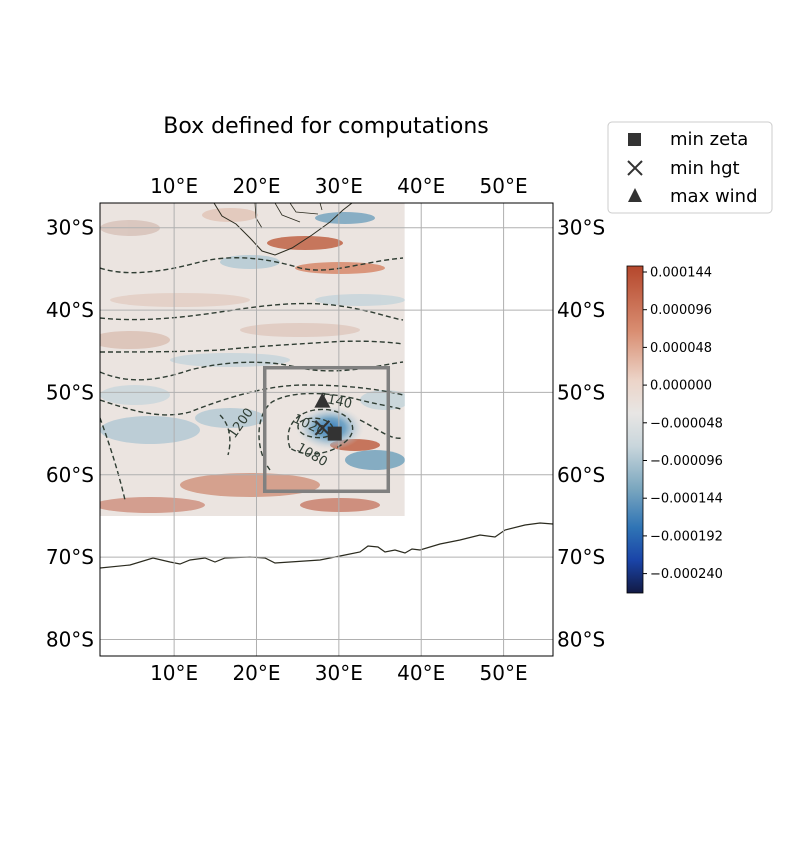 This screenshot has width=800, height=850. Describe the element at coordinates (339, 673) in the screenshot. I see `x-tick-label-bottom: 30°E` at that location.